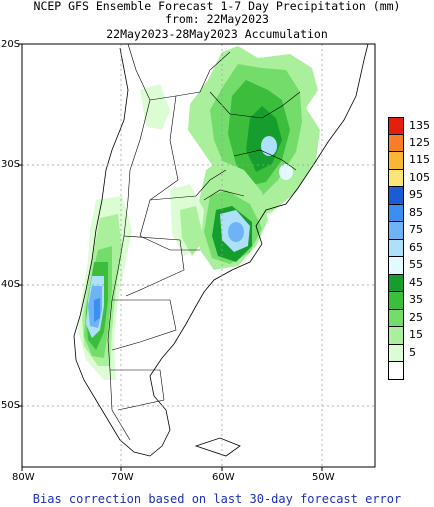 The image size is (434, 507). I want to click on lon-label-80w: 80W, so click(23, 477).